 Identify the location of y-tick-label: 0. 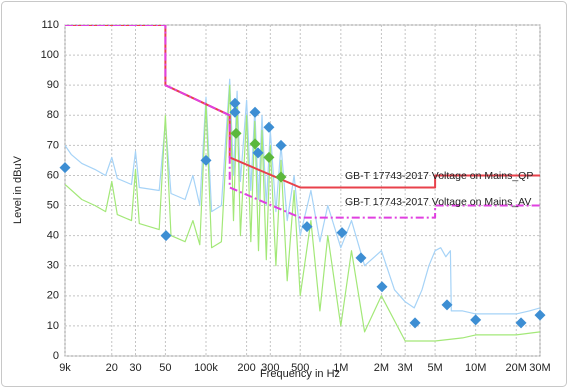
(56, 356).